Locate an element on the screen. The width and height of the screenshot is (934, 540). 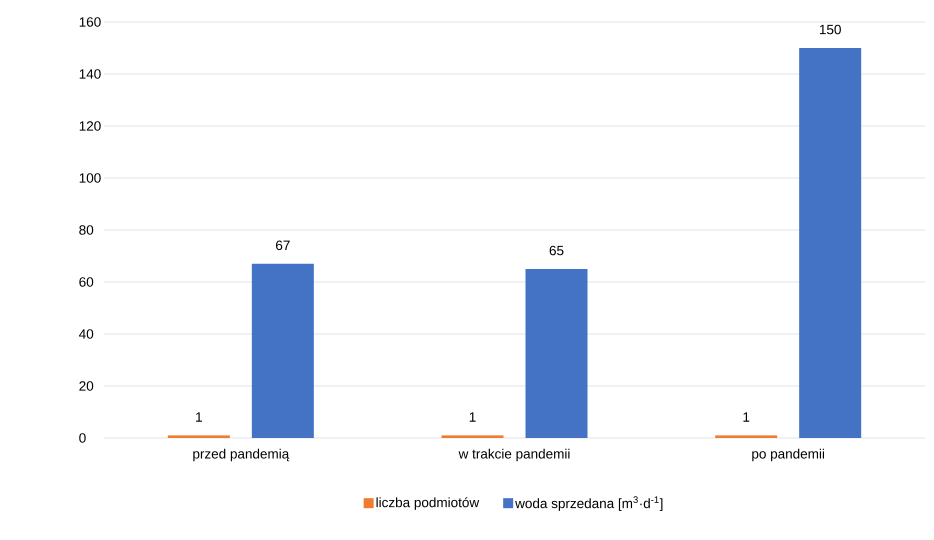
legend-label: woda sprzedana [m$^{3}$·d$^{-1}$] is located at coordinates (588, 503).